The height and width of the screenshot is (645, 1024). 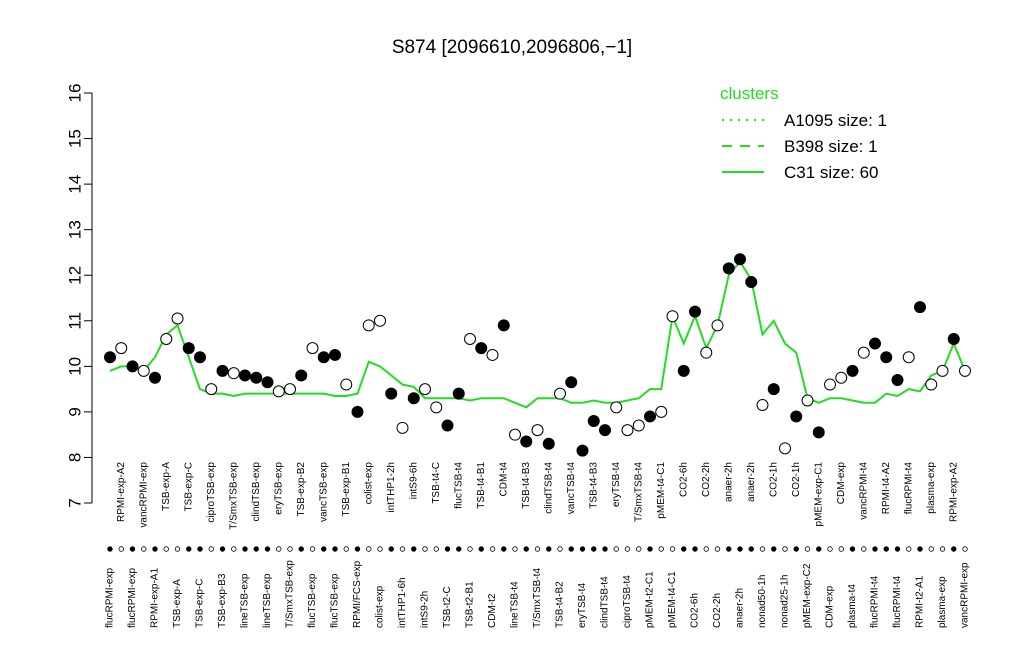 What do you see at coordinates (503, 479) in the screenshot?
I see `x-tick-label: CDM-t4` at bounding box center [503, 479].